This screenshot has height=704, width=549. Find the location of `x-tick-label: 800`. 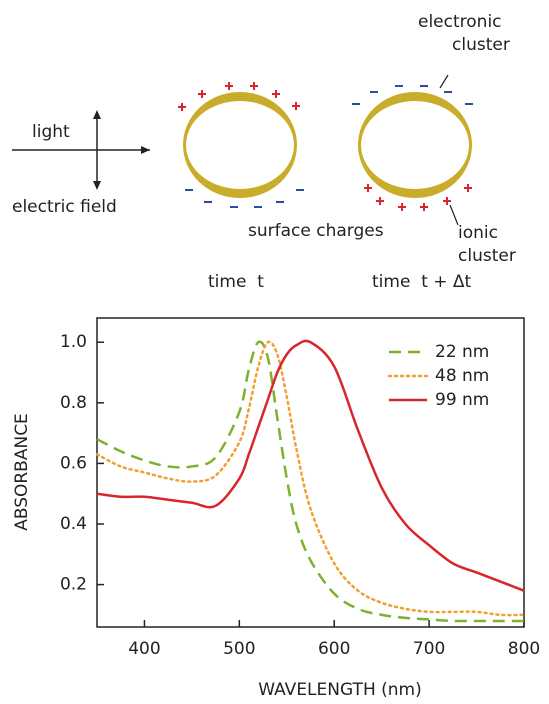

x-tick-label: 800 is located at coordinates (524, 649).